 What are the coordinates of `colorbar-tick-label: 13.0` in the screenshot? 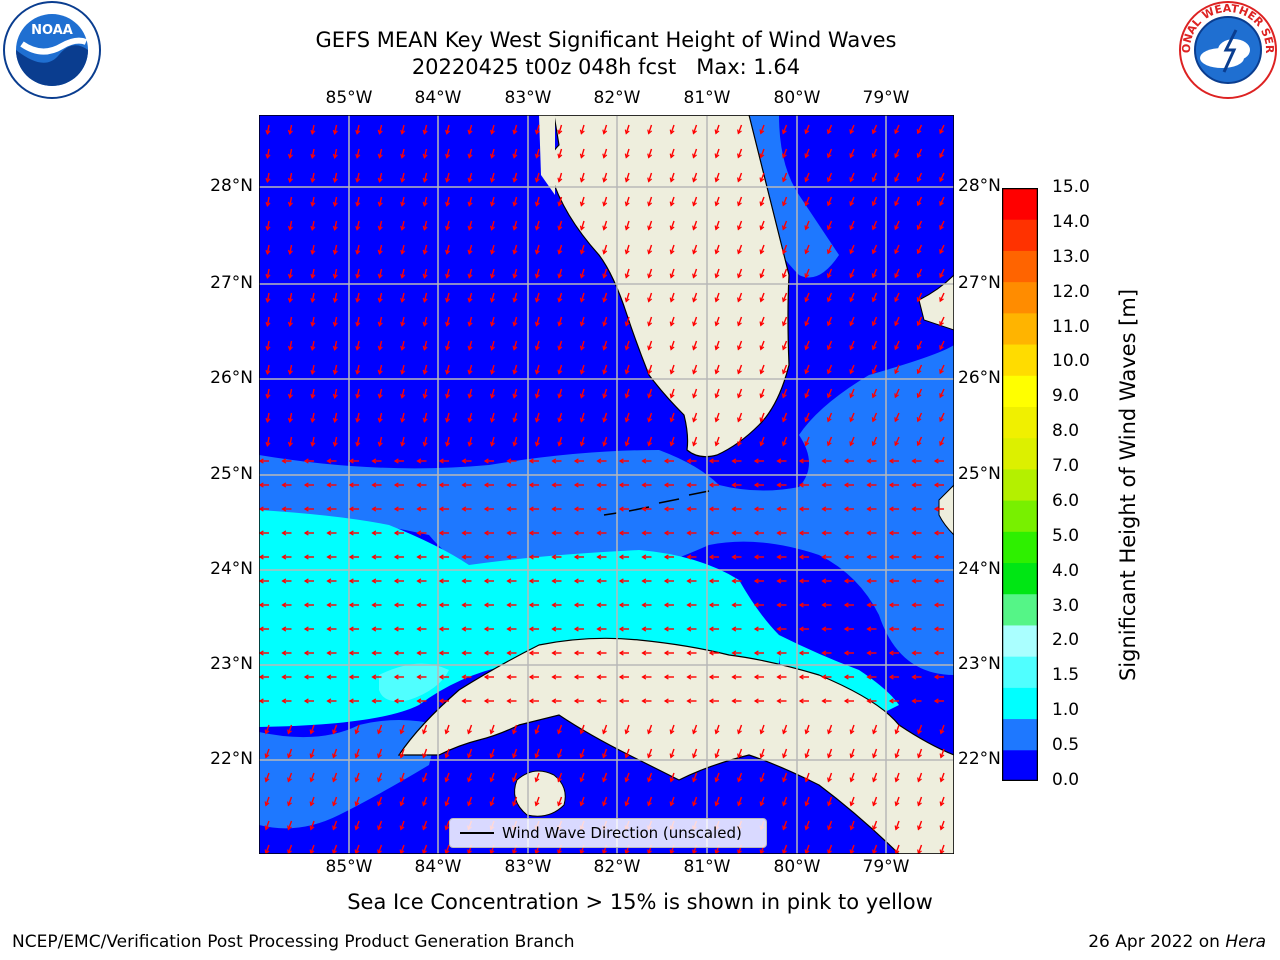 It's located at (1071, 256).